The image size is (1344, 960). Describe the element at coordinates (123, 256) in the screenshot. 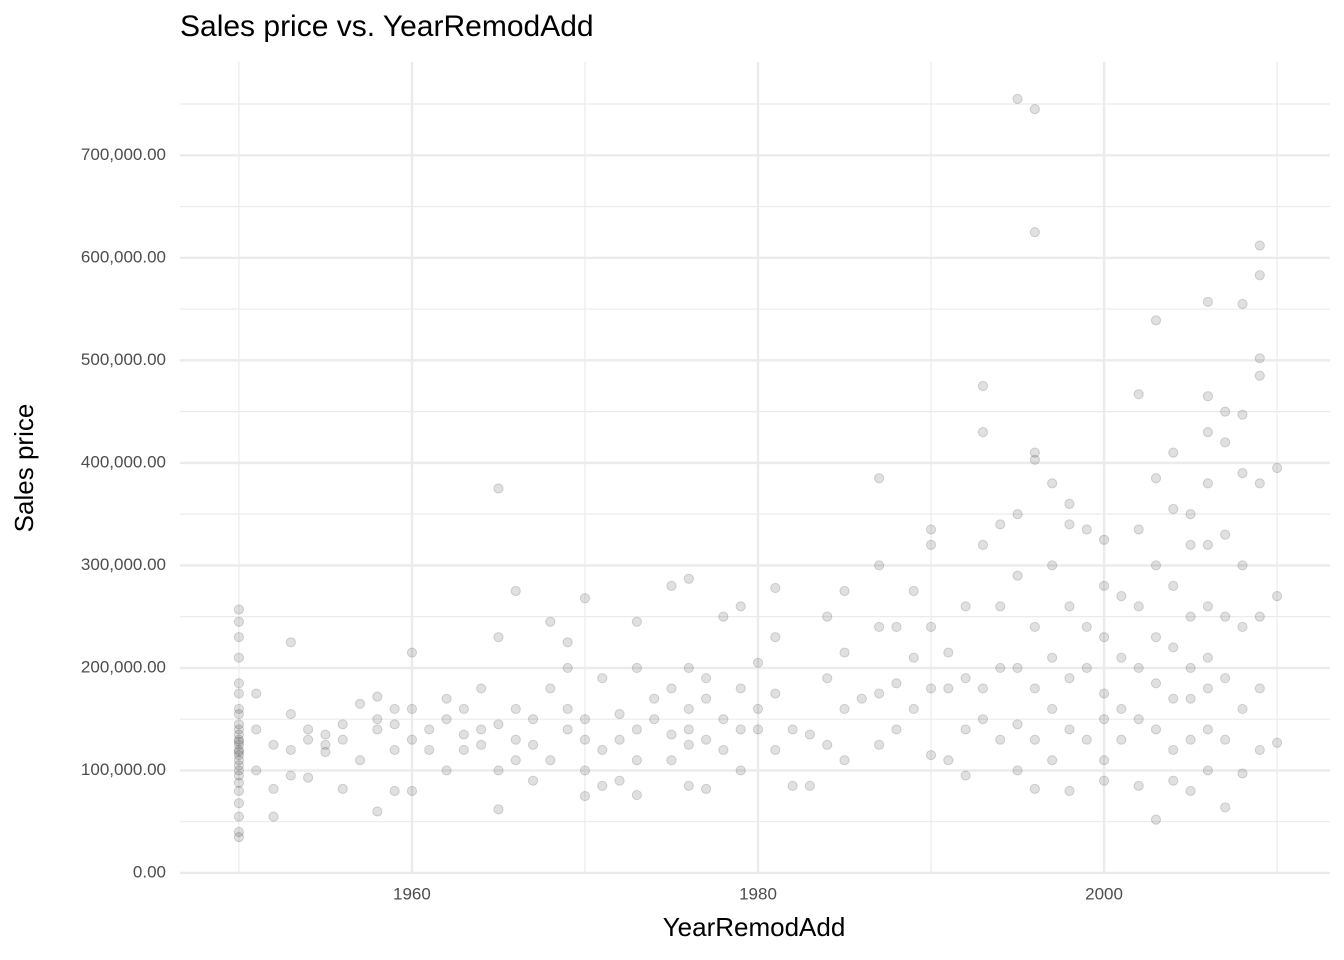

I see `y-tick-label: 600,000.00` at that location.